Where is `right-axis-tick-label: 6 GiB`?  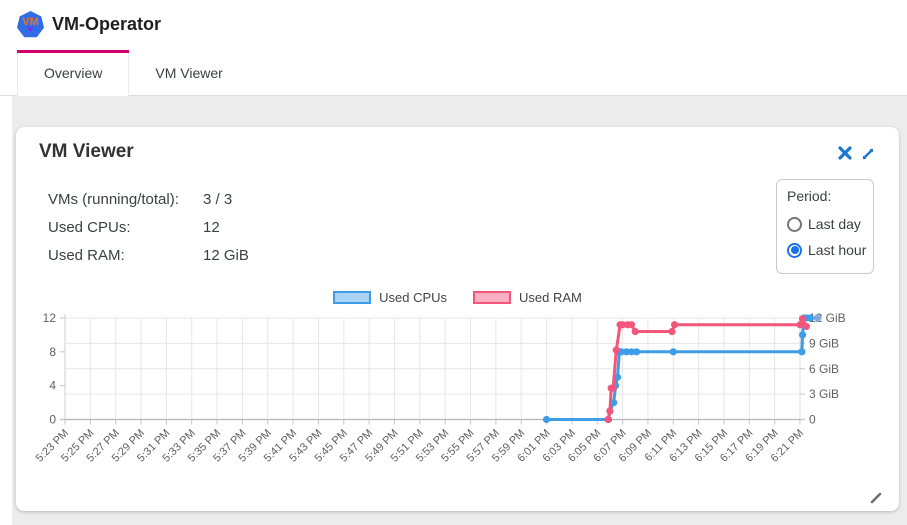 right-axis-tick-label: 6 GiB is located at coordinates (824, 369).